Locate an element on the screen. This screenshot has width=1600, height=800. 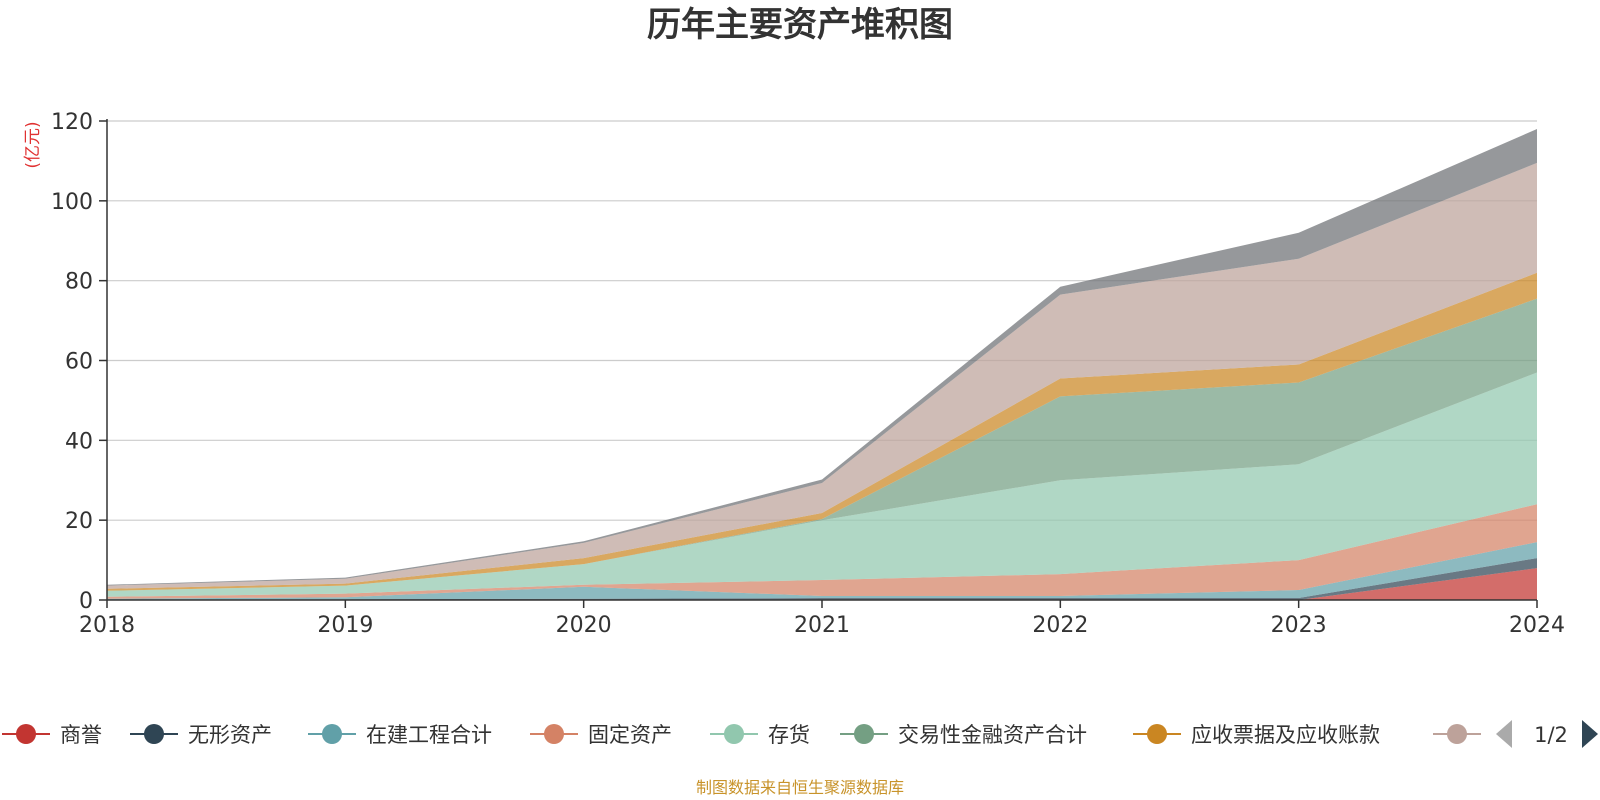
legend-label: 存货 is located at coordinates (789, 735).